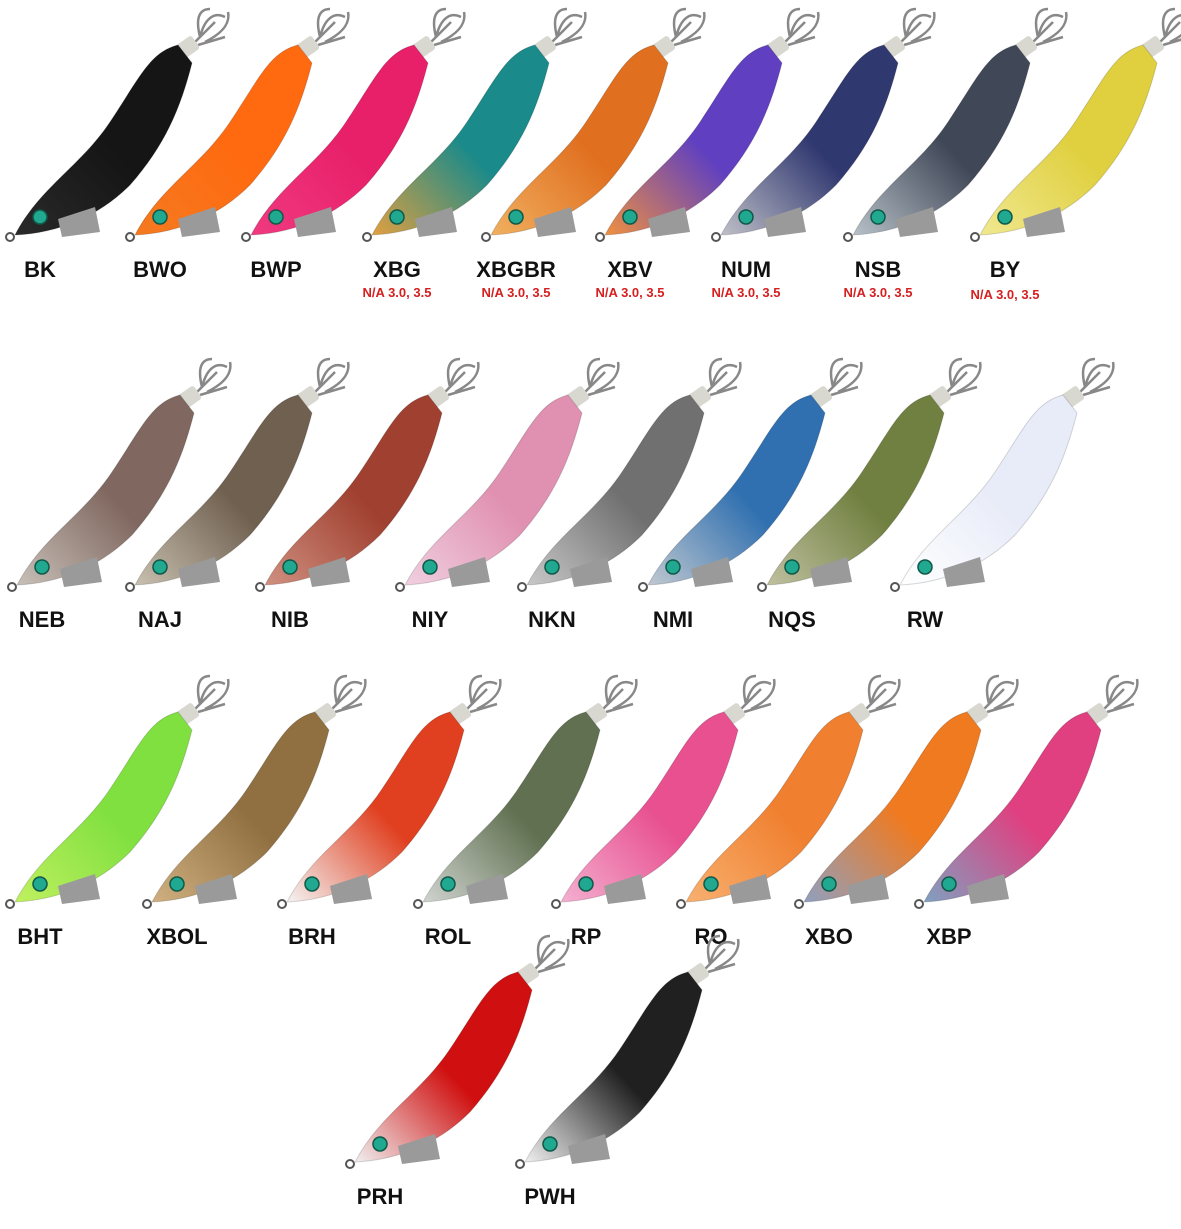 The height and width of the screenshot is (1229, 1181). I want to click on squid-jig-nsb, so click(953, 127).